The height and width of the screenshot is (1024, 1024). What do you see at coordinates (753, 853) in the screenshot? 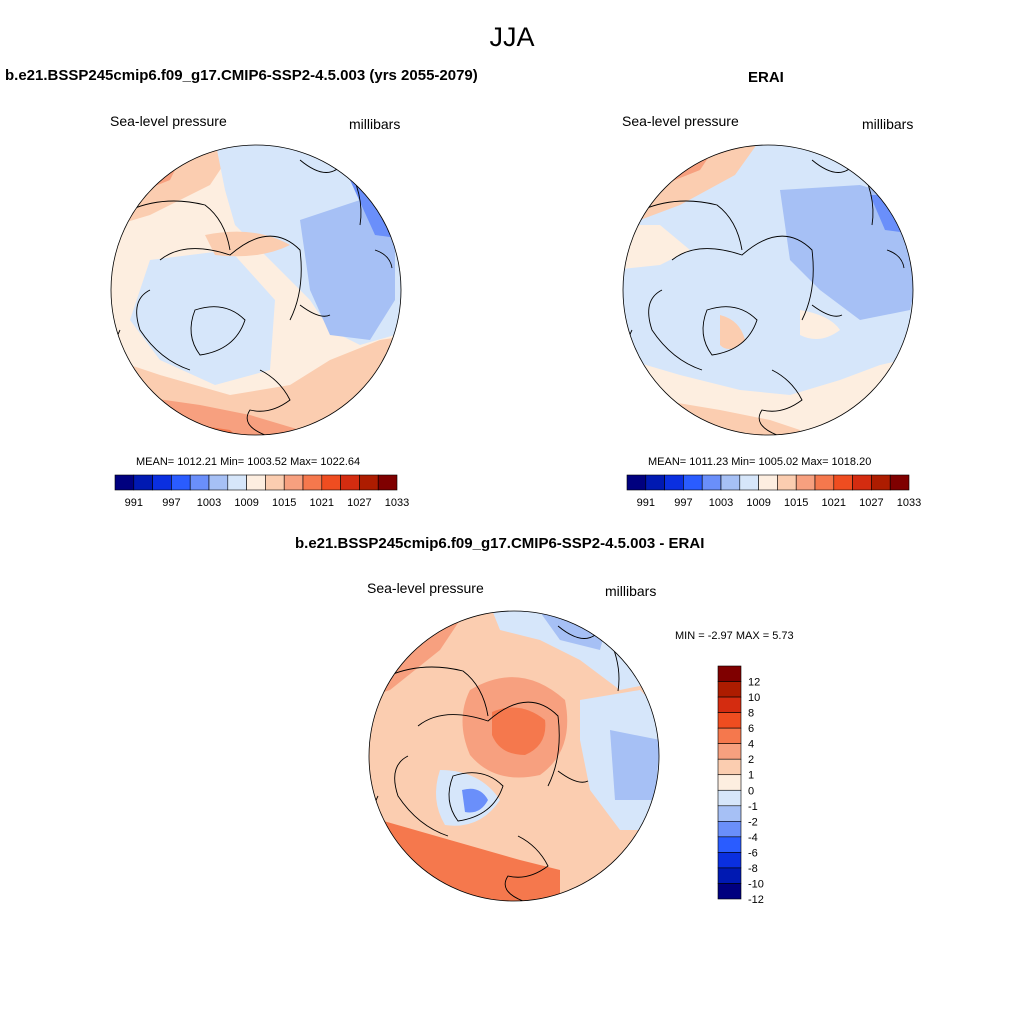
I see `colorbar-tick-label: -6` at bounding box center [753, 853].